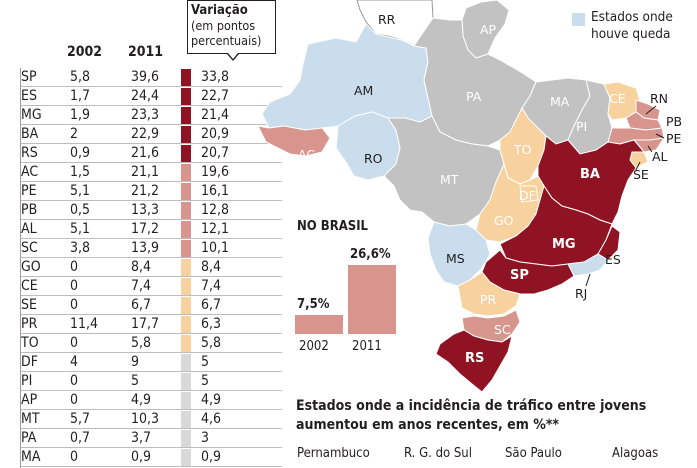  What do you see at coordinates (306, 154) in the screenshot?
I see `map-label-ac: AC` at bounding box center [306, 154].